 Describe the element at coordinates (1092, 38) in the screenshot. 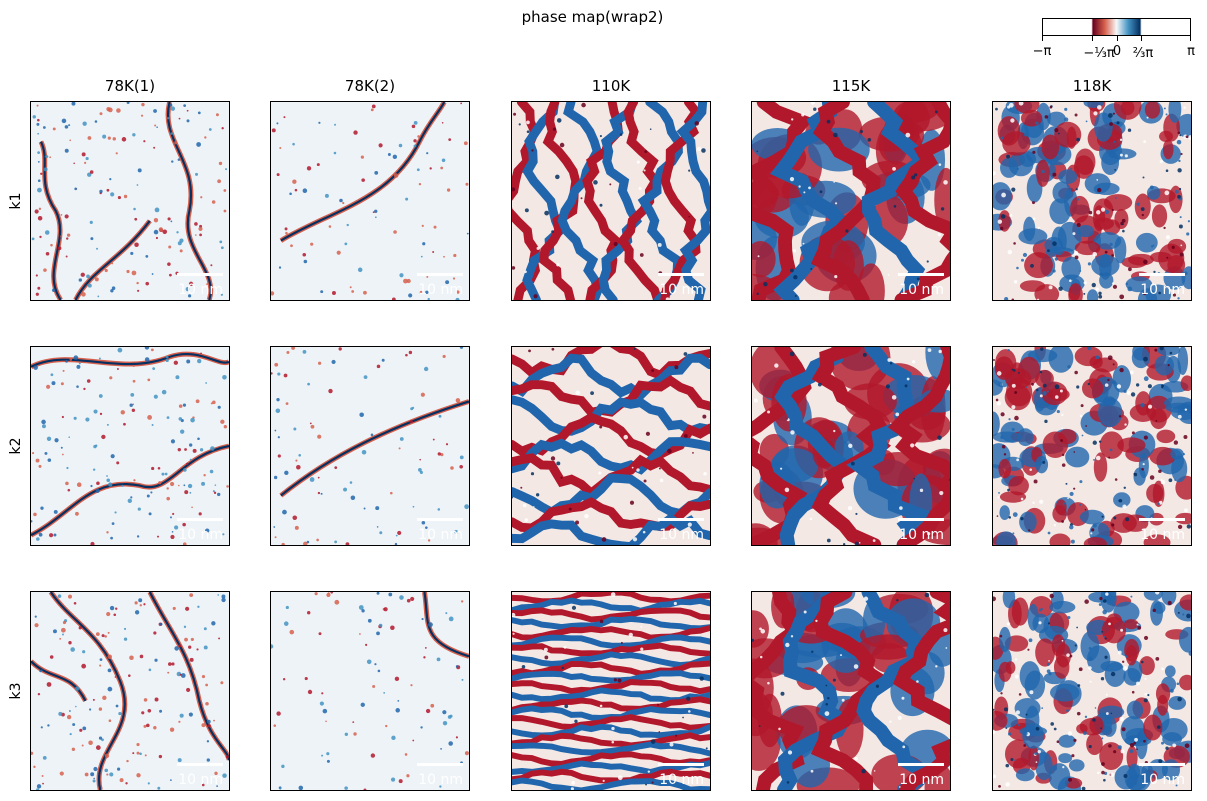

I see `colorbar-tick` at that location.